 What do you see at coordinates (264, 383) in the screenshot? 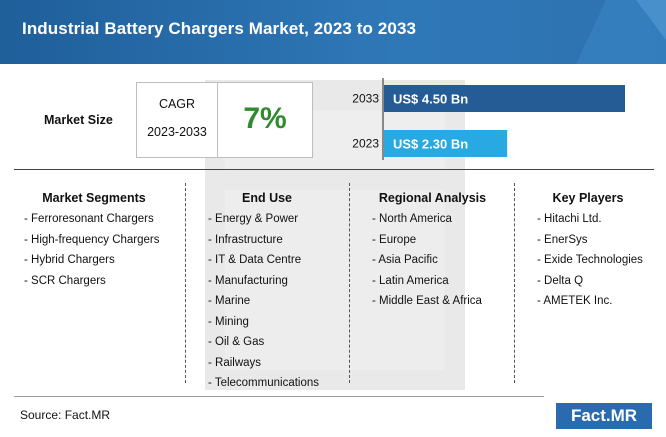
I see `list-item: - Telecommunications` at bounding box center [264, 383].